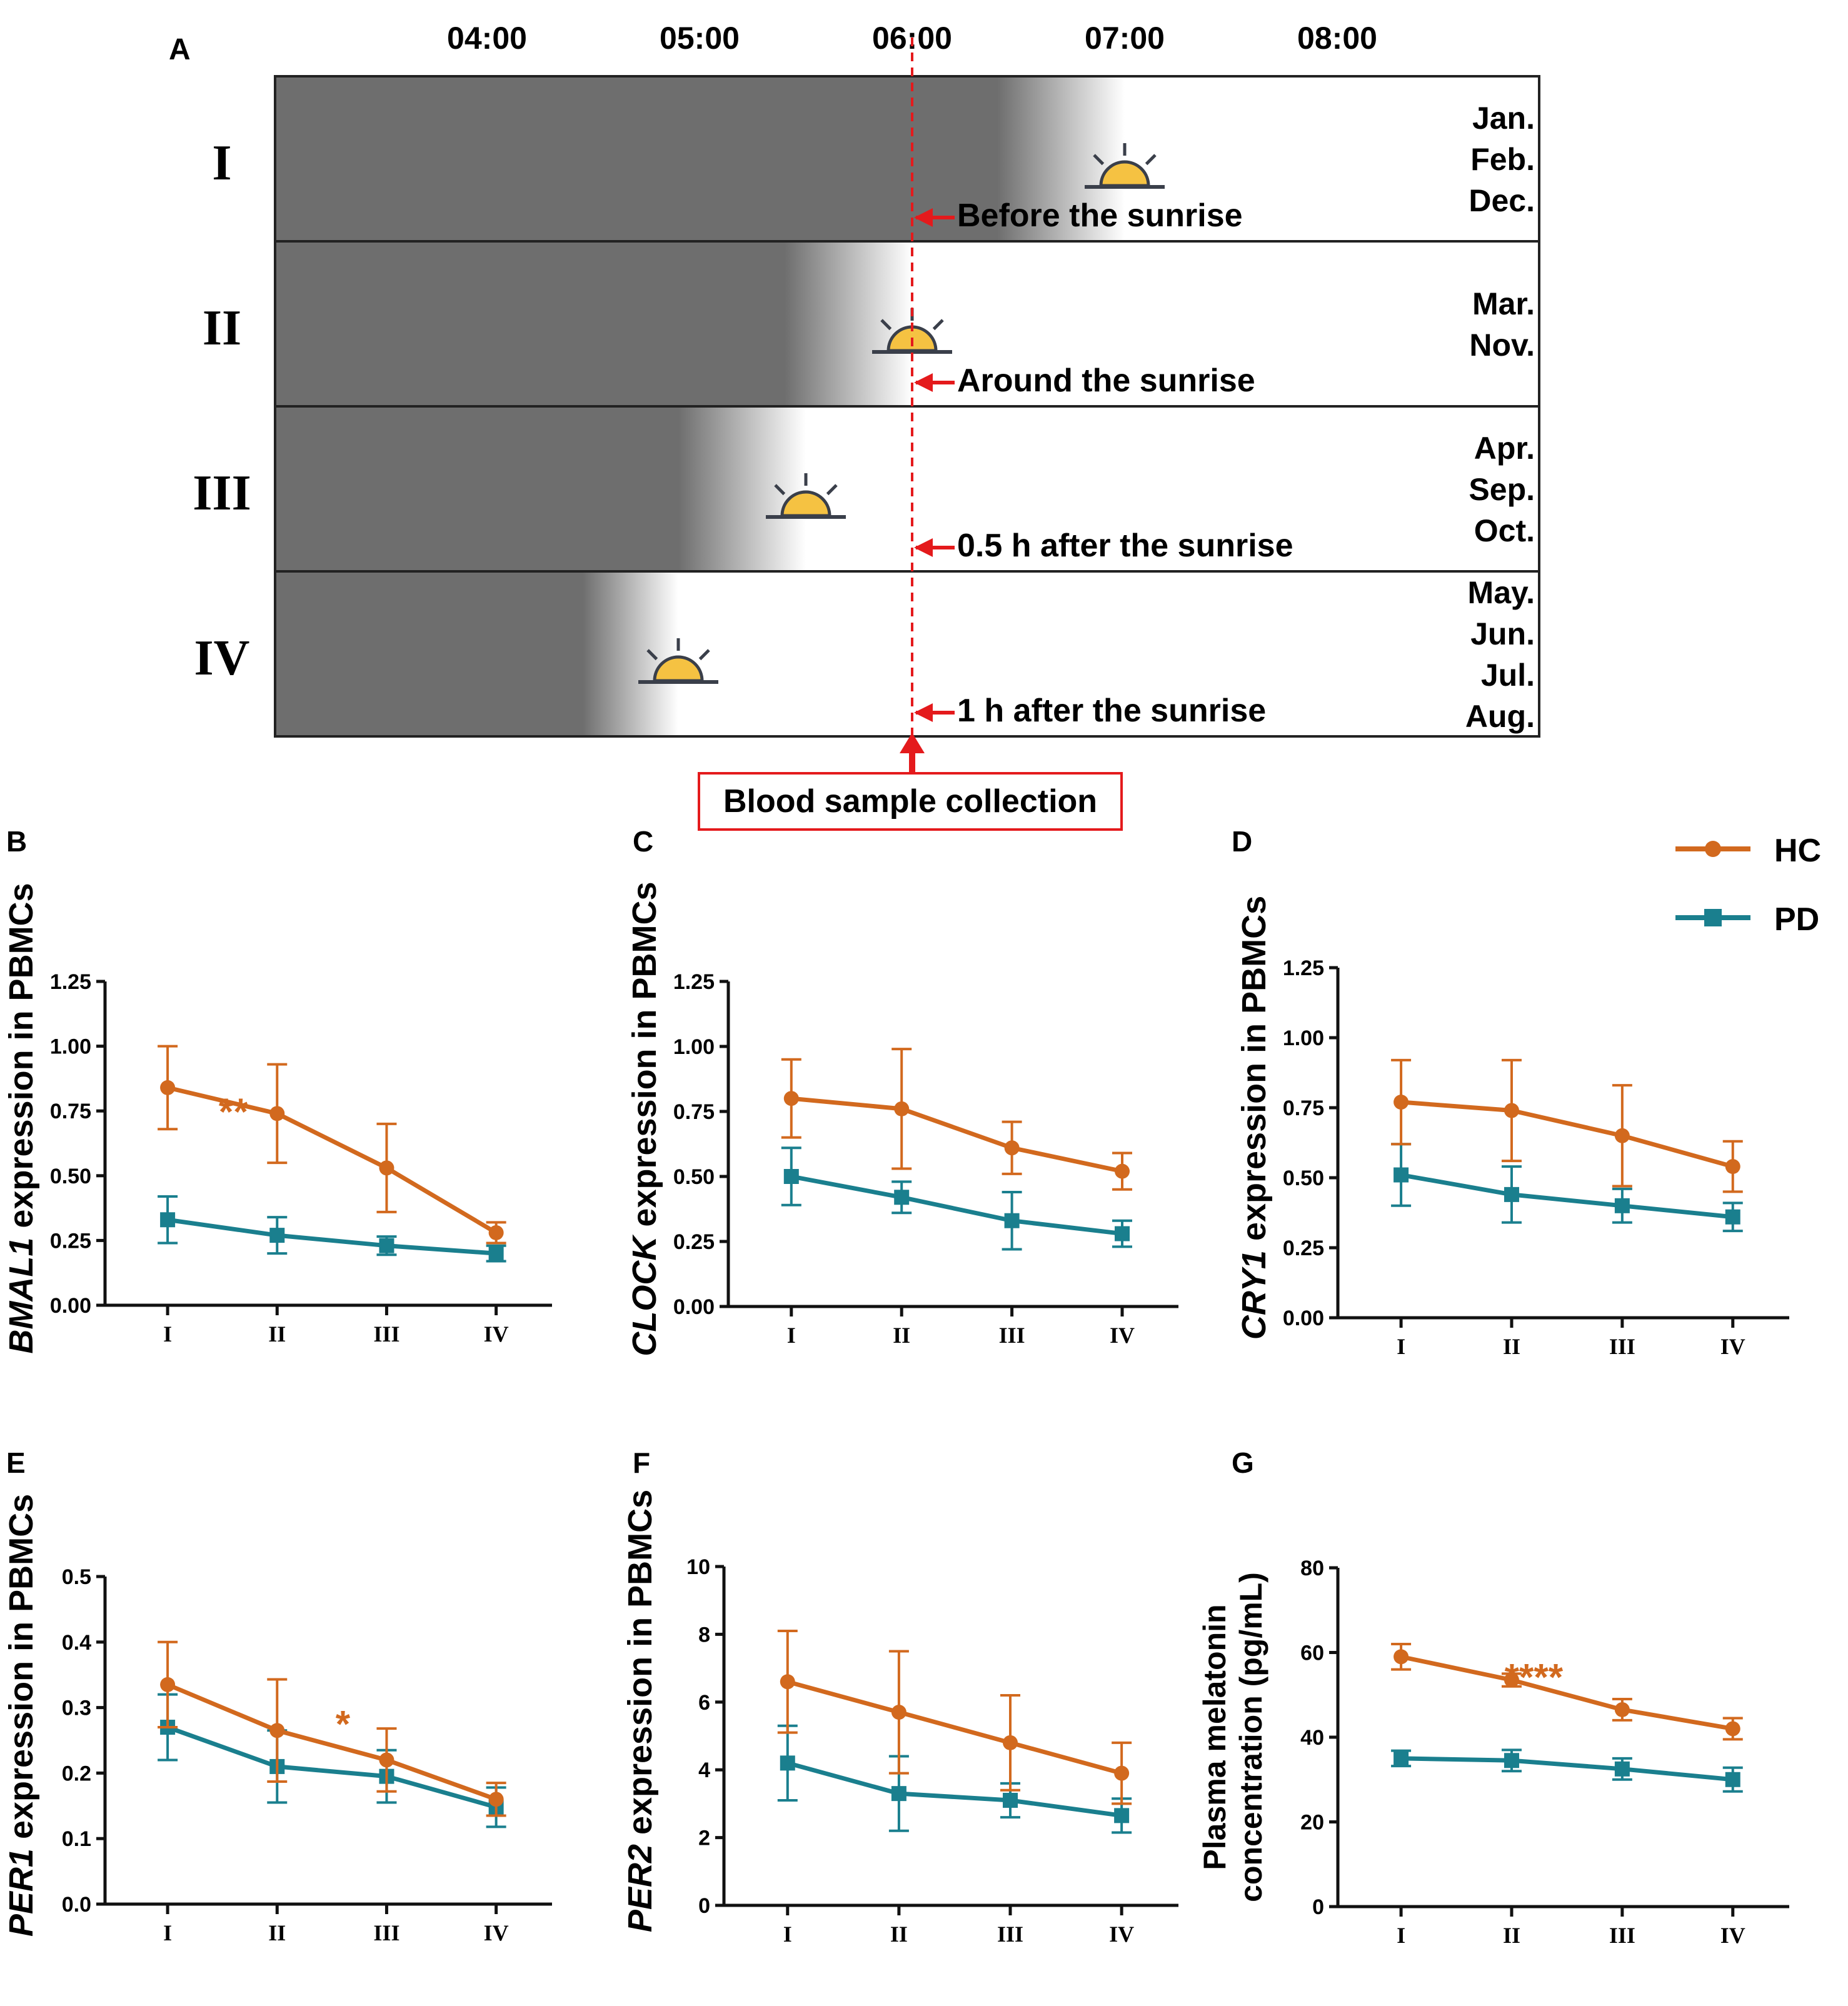 The height and width of the screenshot is (2006, 1848). Describe the element at coordinates (70, 1176) in the screenshot. I see `y-tick-label: 0.50` at that location.